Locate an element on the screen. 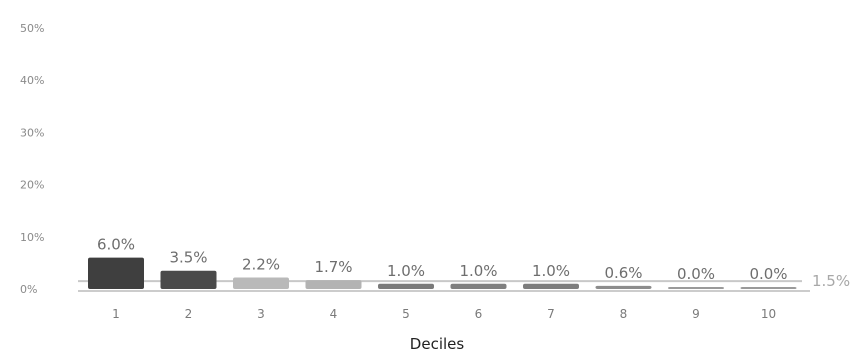 Image resolution: width=865 pixels, height=357 pixels. x-axis-label: Deciles is located at coordinates (437, 344).